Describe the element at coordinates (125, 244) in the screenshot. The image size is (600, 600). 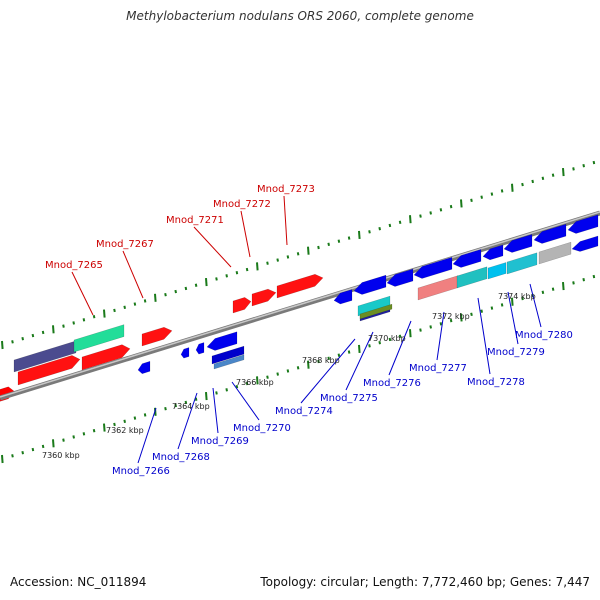
I see `gene-label-forward: Mnod_7267` at that location.